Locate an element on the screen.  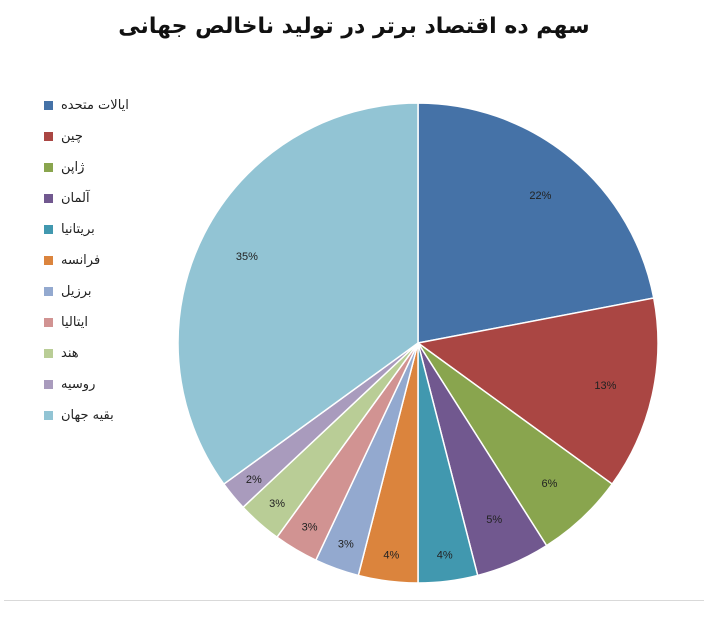
slice-data-label: 22% is located at coordinates (540, 196).